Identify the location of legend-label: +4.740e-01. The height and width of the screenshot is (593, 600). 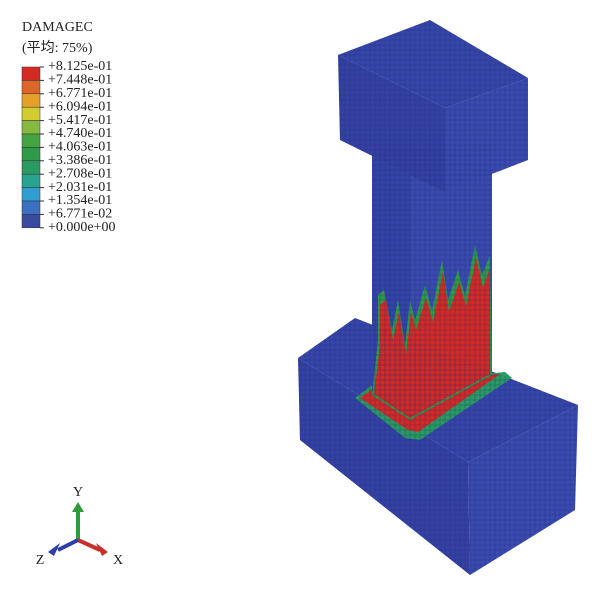
(80, 133).